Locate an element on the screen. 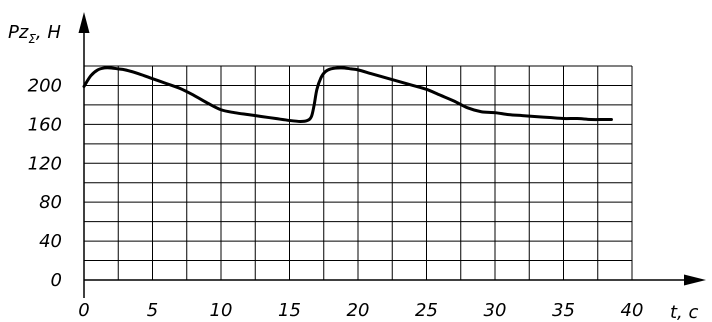 This screenshot has height=322, width=712. y-tick-label: 80 is located at coordinates (50, 202).